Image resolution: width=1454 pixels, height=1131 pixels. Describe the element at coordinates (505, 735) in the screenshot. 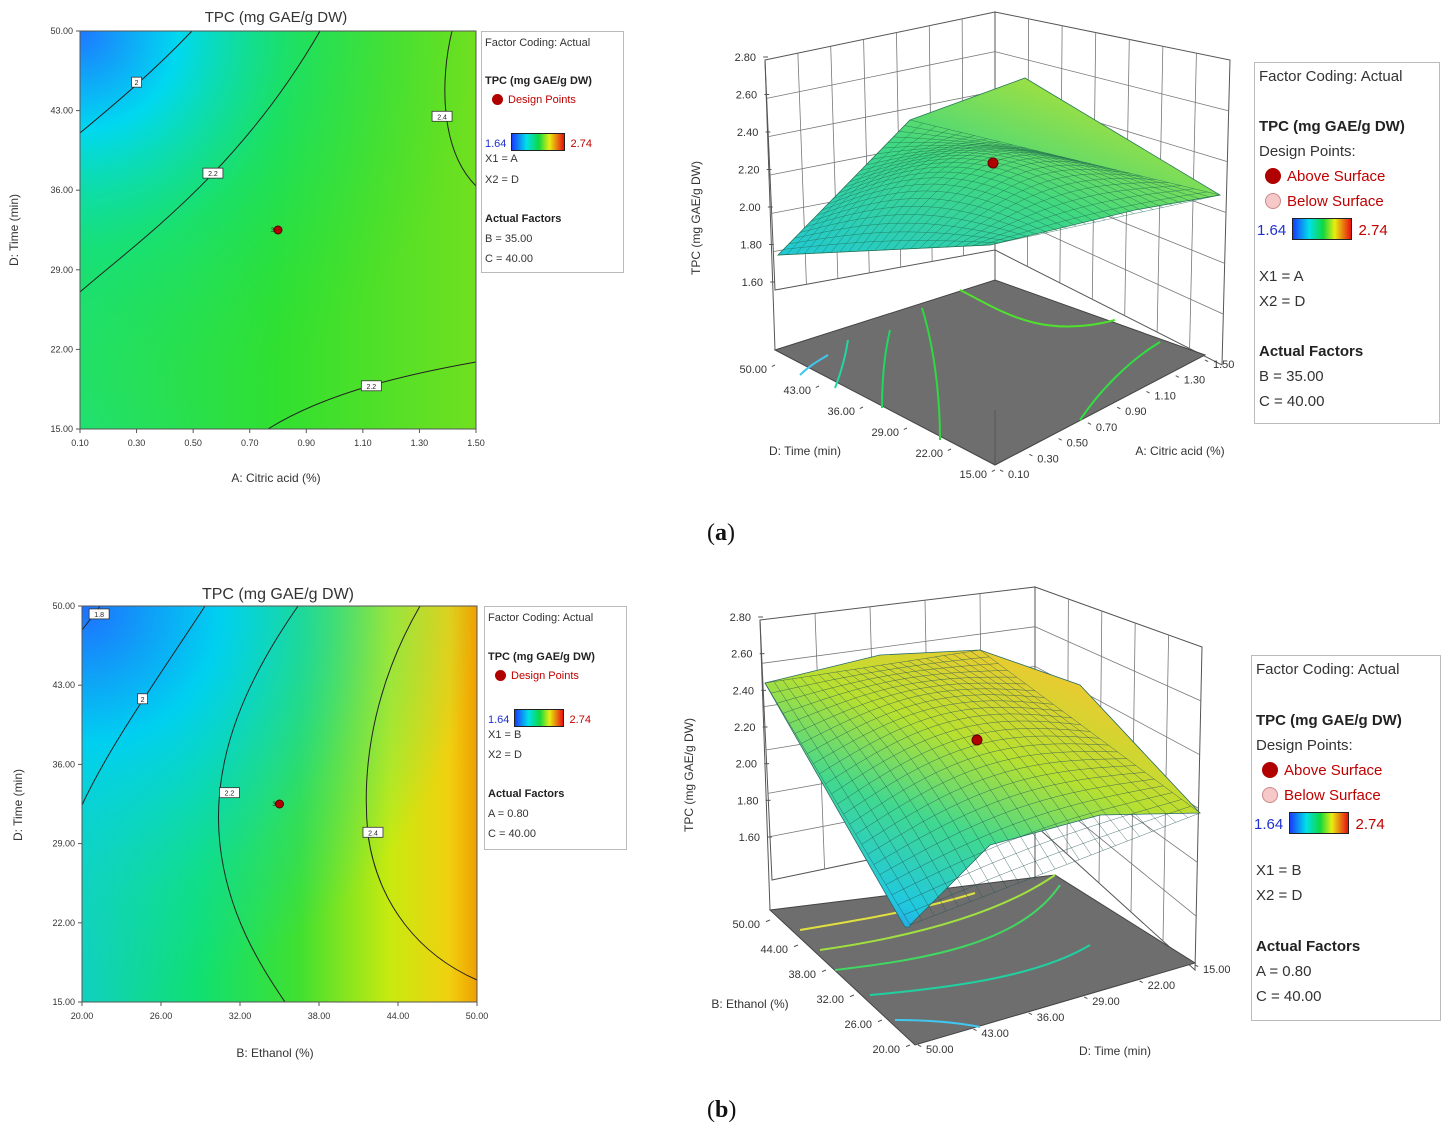

I see `legend-b1-x1: X1 = B` at that location.